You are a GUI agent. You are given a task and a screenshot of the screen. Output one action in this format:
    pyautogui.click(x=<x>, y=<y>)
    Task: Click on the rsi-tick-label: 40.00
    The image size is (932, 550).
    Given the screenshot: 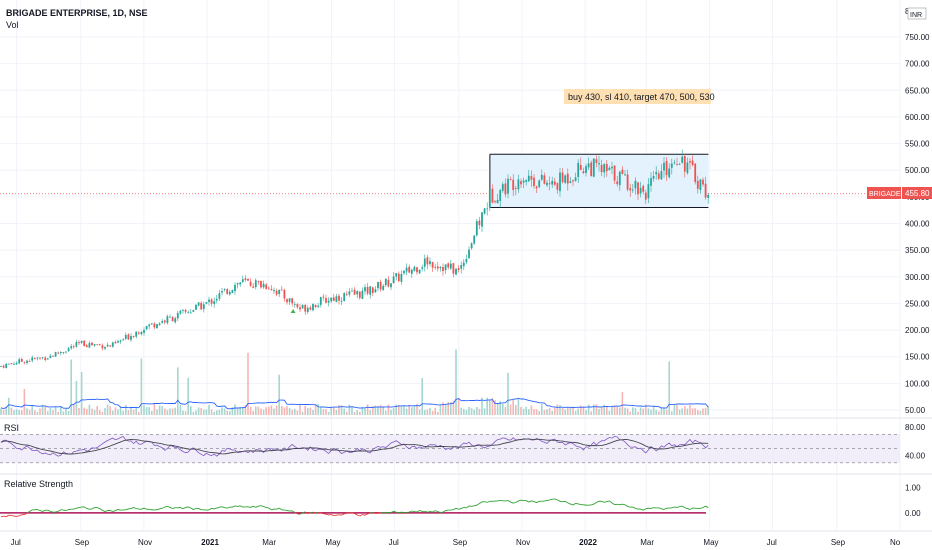 What is the action you would take?
    pyautogui.click(x=915, y=456)
    